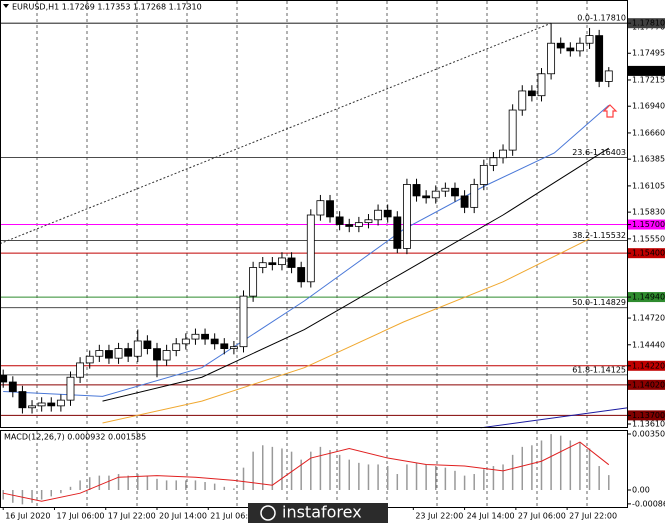 Image resolution: width=665 pixels, height=523 pixels. What do you see at coordinates (648, 503) in the screenshot?
I see `undefined: -0.000868` at bounding box center [648, 503].